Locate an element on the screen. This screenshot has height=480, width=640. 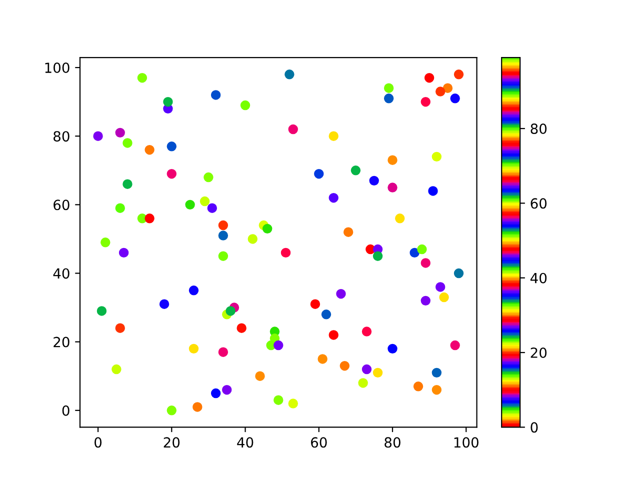
x-tick-label: 100 is located at coordinates (466, 442).